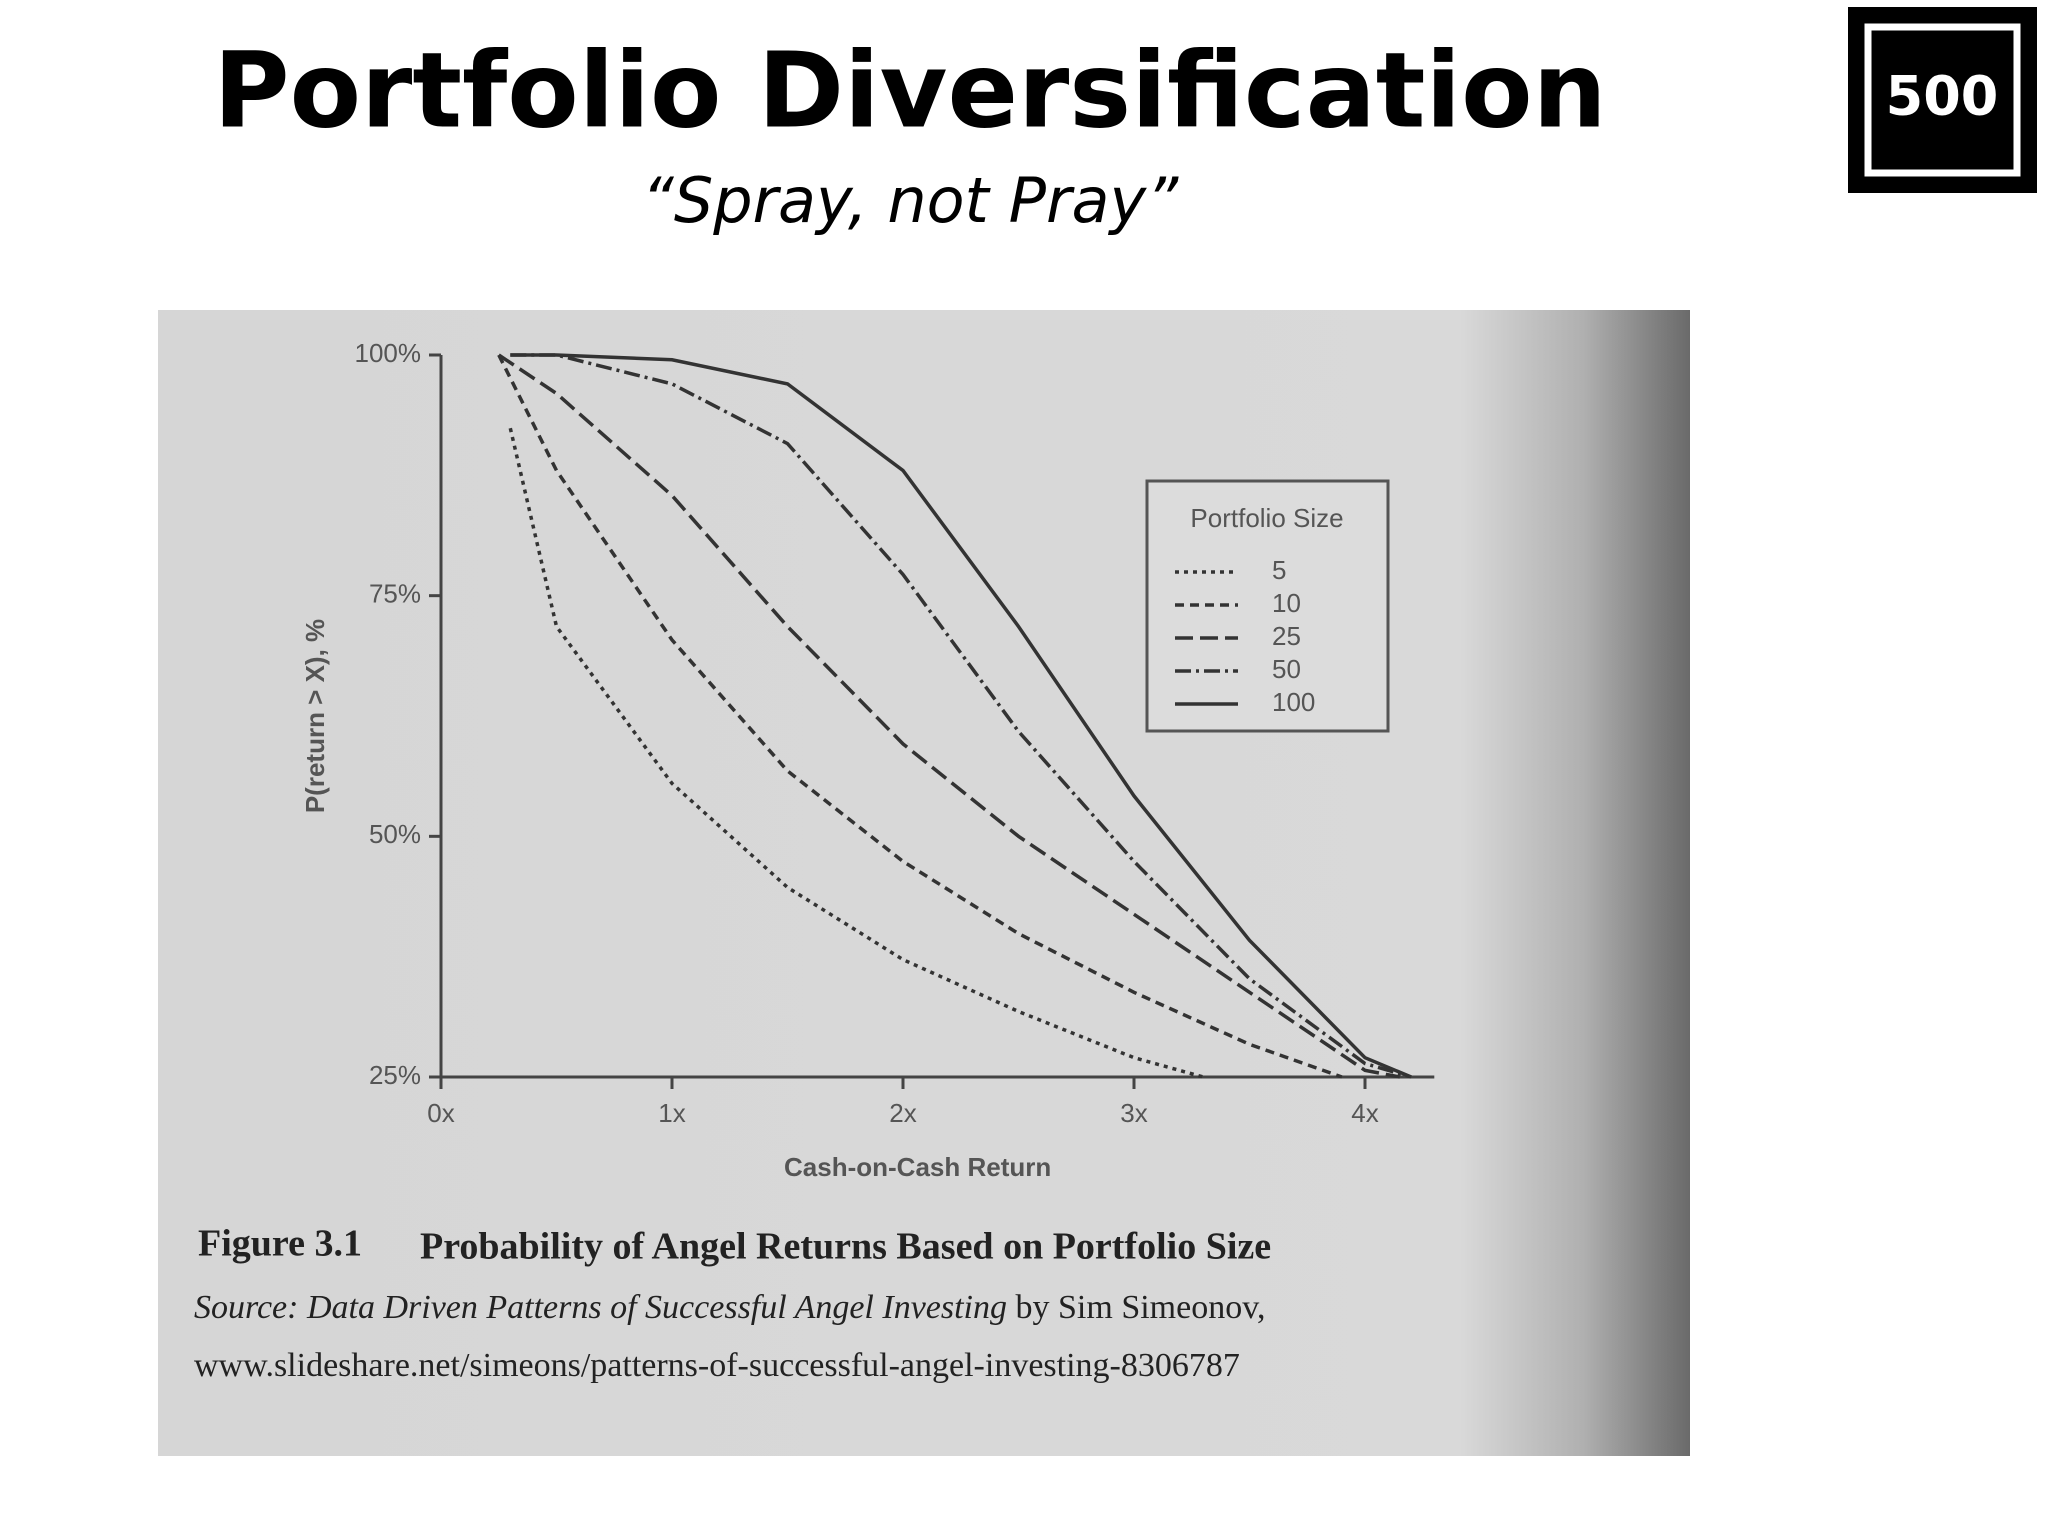 This screenshot has width=2048, height=1536. Describe the element at coordinates (671, 1113) in the screenshot. I see `x-tick-label: 1x` at that location.